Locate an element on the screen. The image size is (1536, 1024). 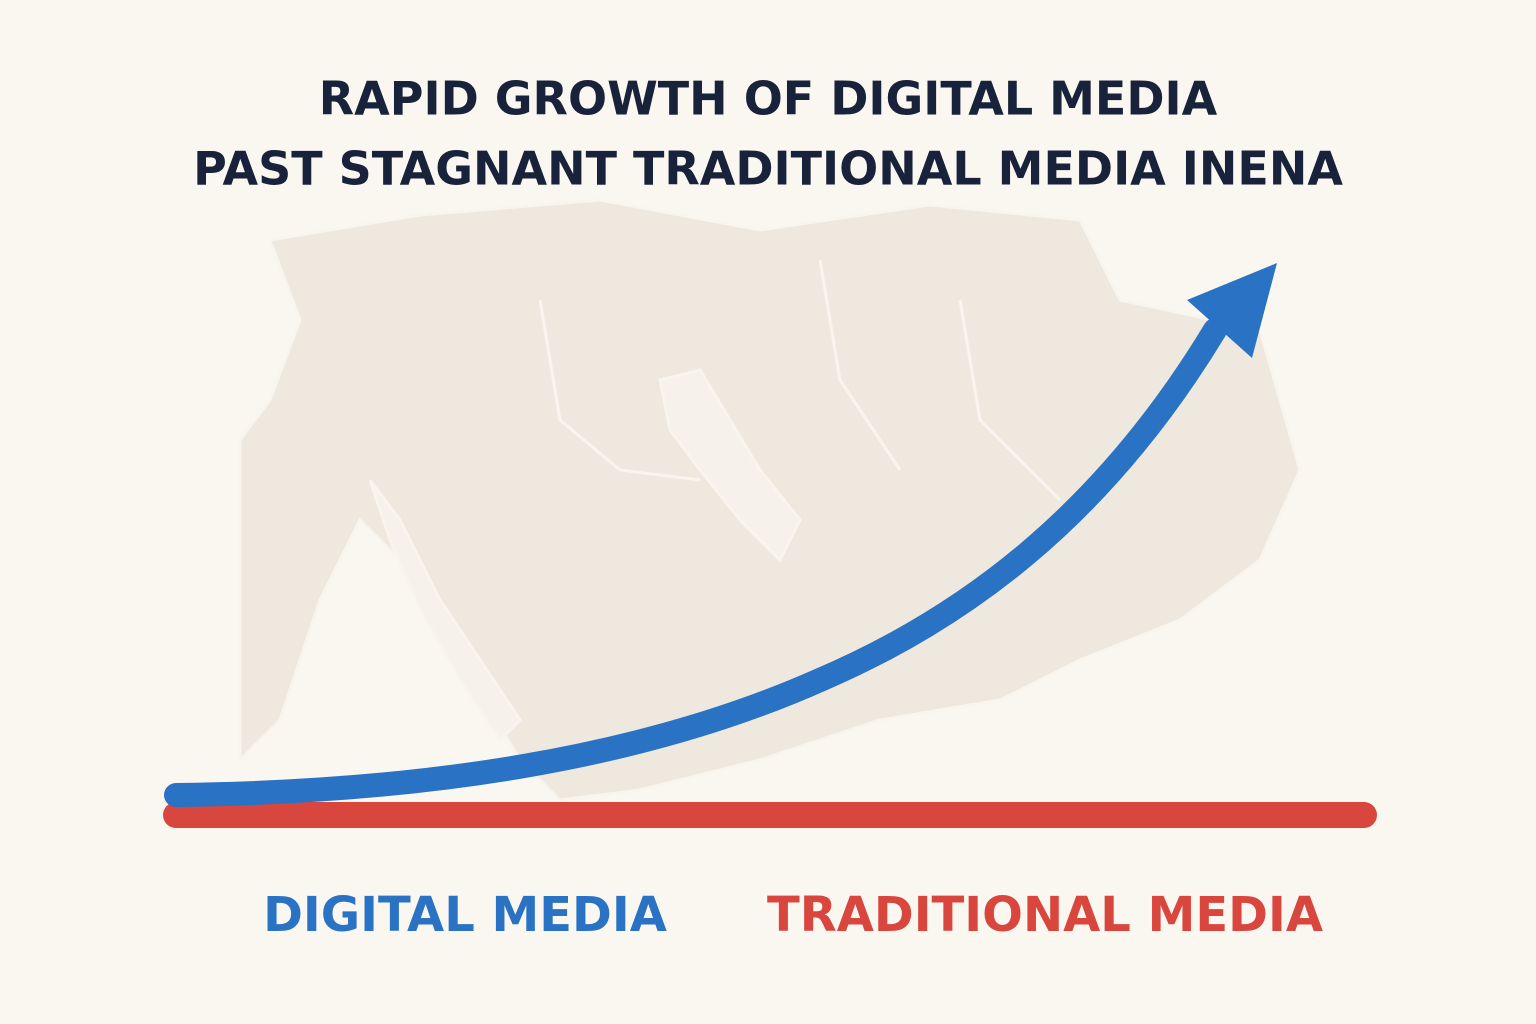
chart-title: PAST STAGNANT TRADITIONAL MEDIA INENA is located at coordinates (768, 169).